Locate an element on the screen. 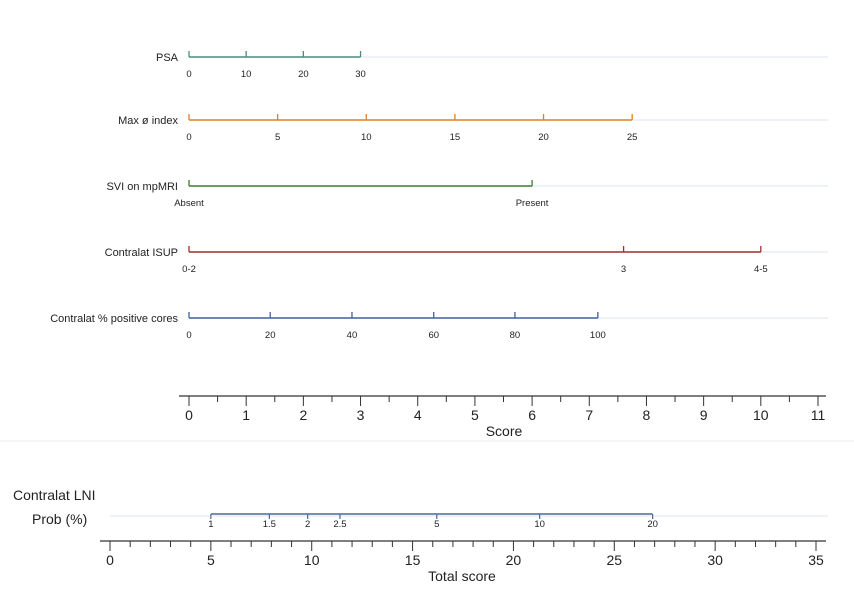 This screenshot has height=596, width=854. psa-tick-label: 20 is located at coordinates (303, 74).